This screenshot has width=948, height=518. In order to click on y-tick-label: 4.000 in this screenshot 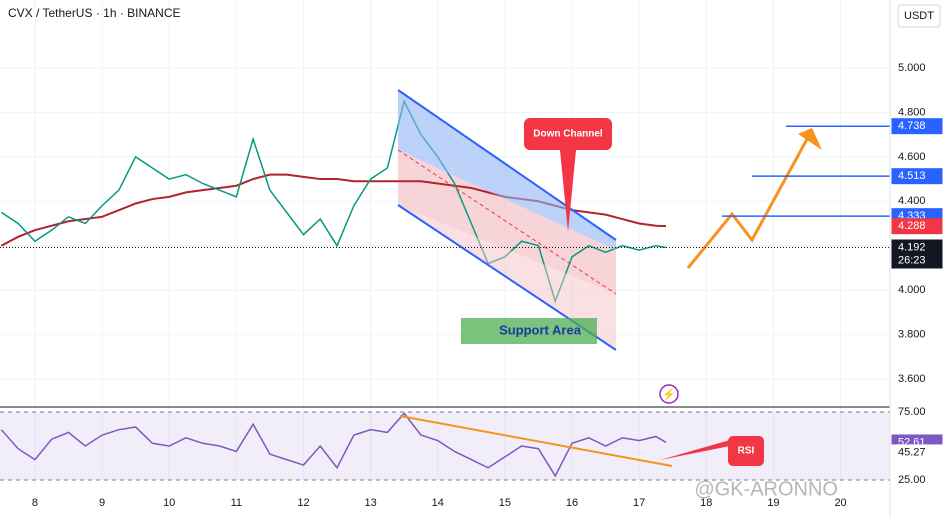, I will do `click(912, 290)`.